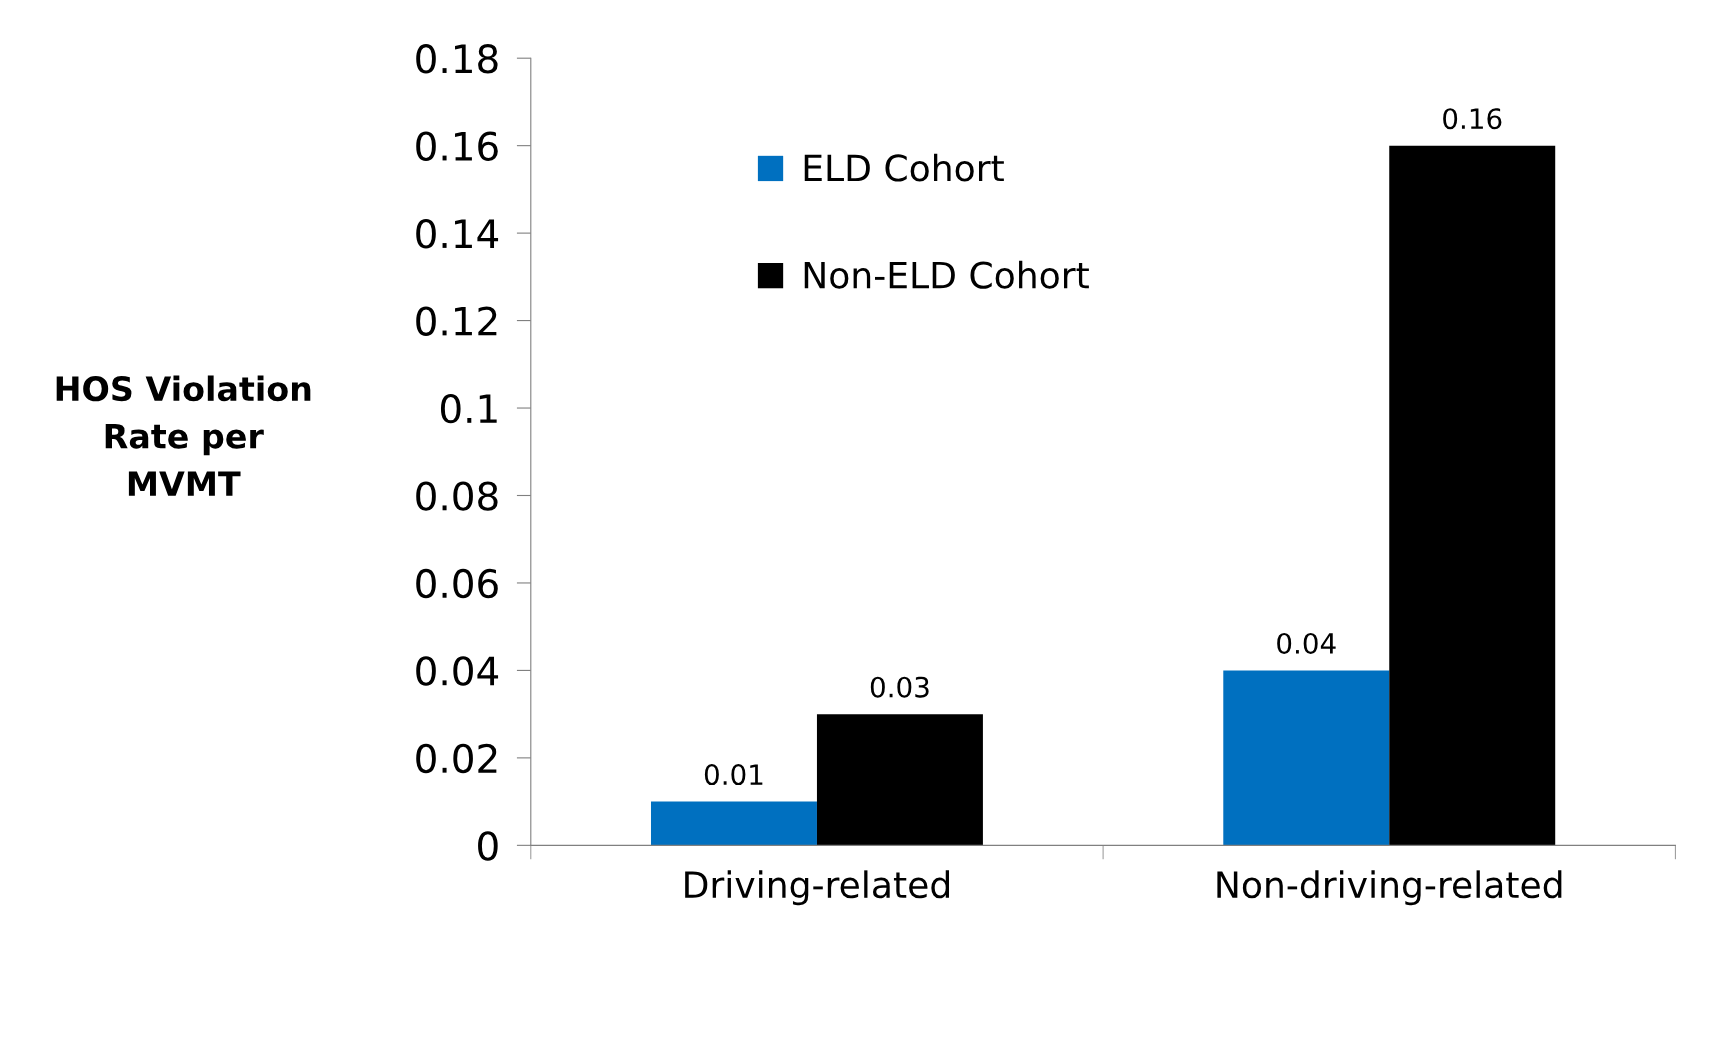 Image resolution: width=1729 pixels, height=1058 pixels. I want to click on y-tick-label: 0.1, so click(468, 408).